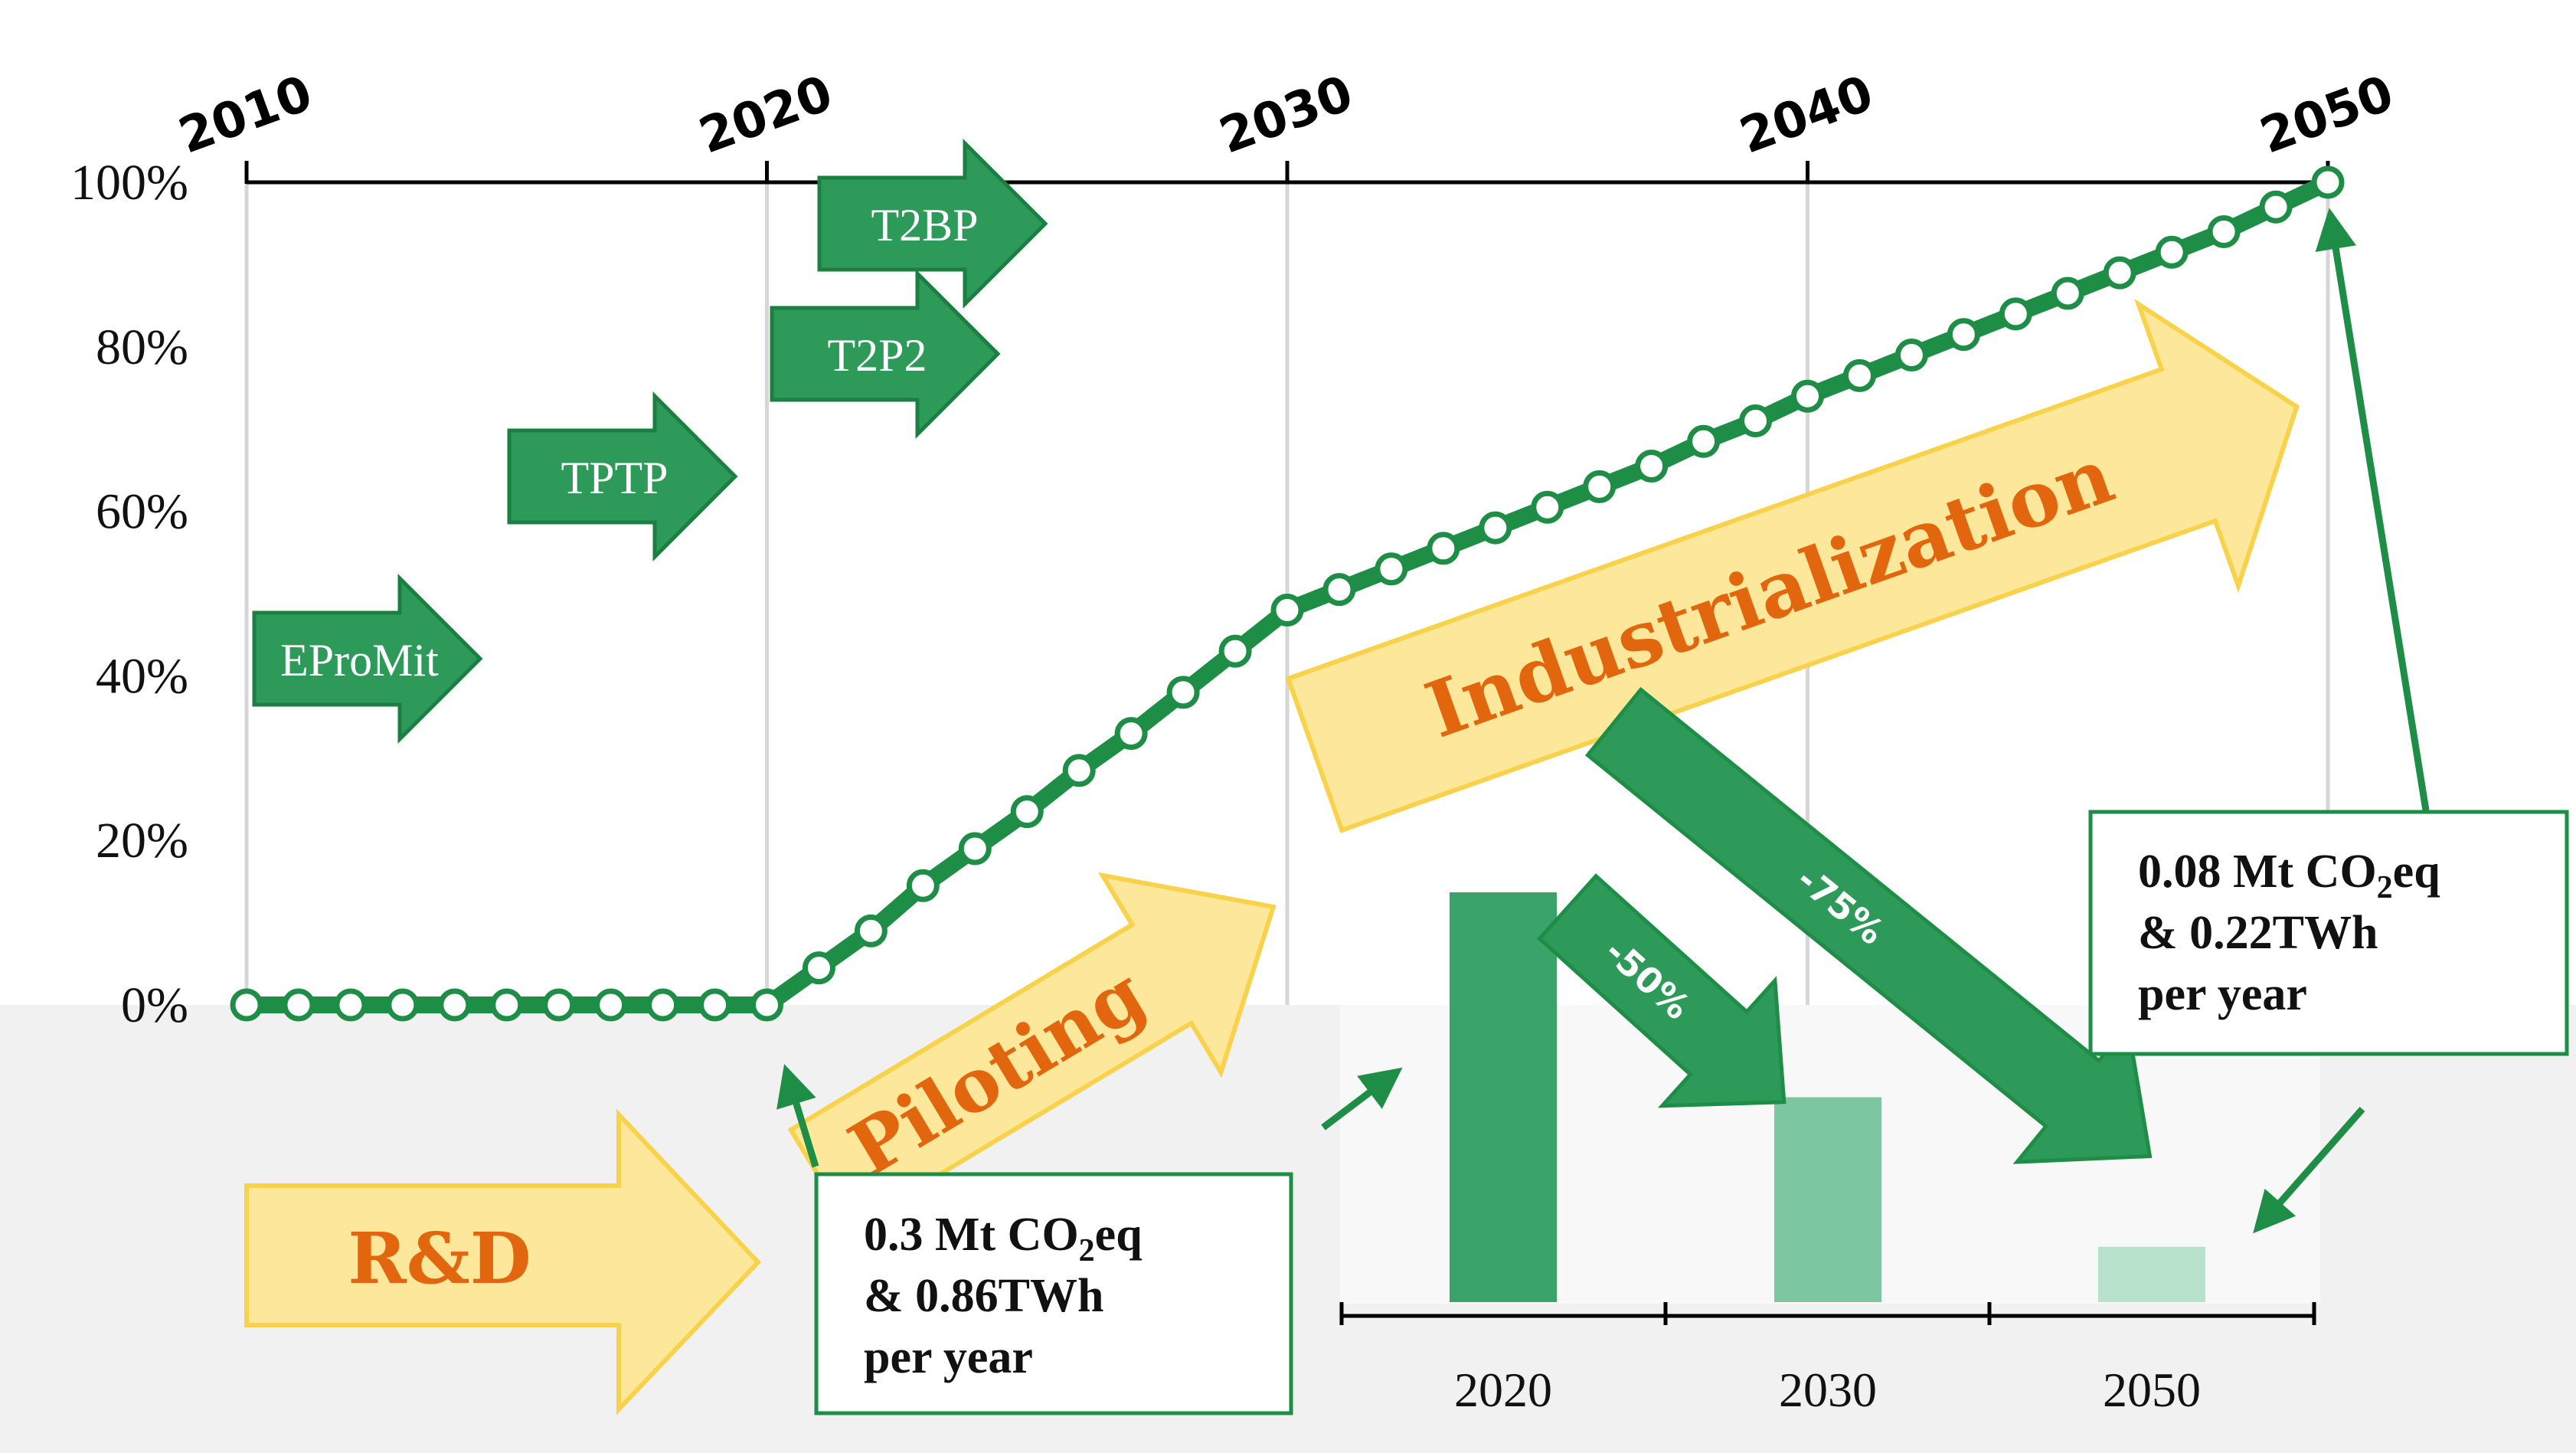  What do you see at coordinates (507, 1005) in the screenshot?
I see `adoption-point-2015` at bounding box center [507, 1005].